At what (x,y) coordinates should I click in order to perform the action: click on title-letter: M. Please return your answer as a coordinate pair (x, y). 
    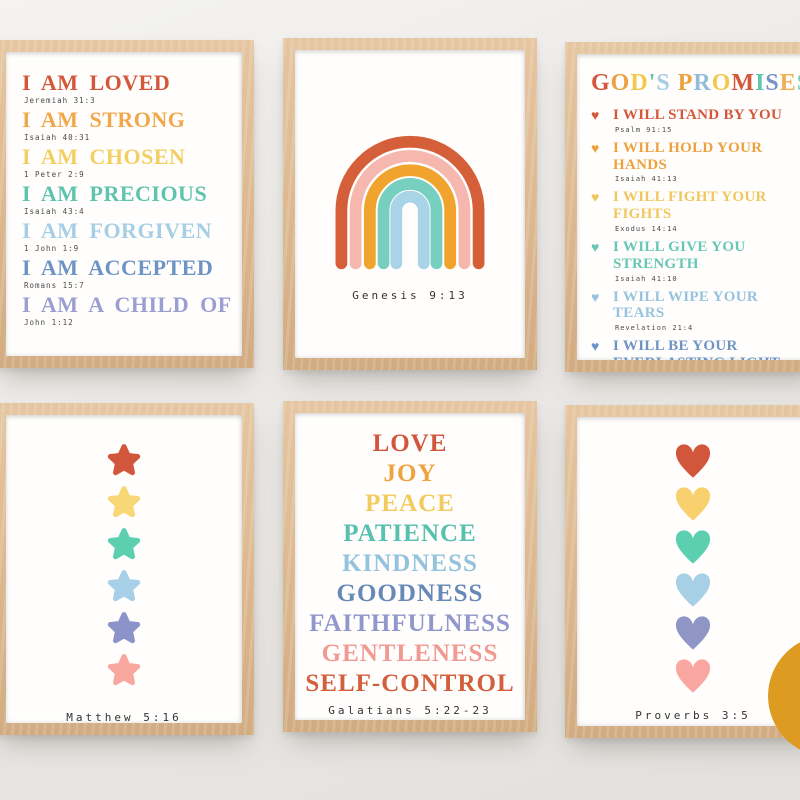
    Looking at the image, I should click on (743, 83).